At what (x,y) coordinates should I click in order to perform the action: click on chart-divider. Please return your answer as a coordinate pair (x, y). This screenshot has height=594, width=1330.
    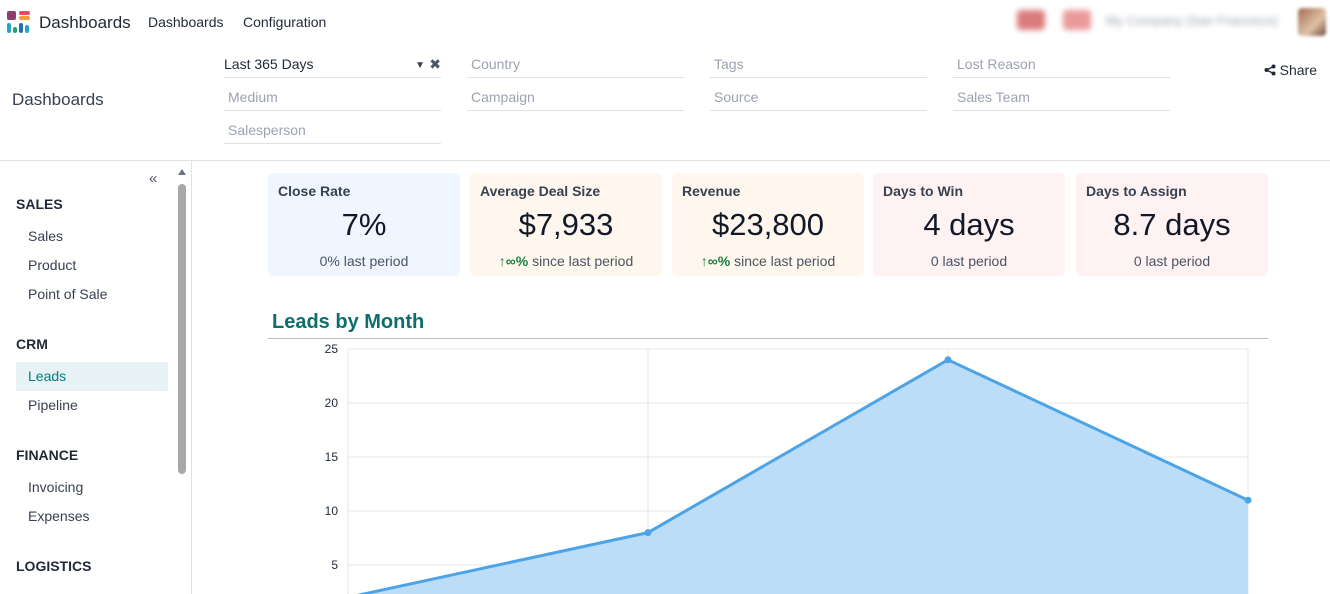
    Looking at the image, I should click on (768, 338).